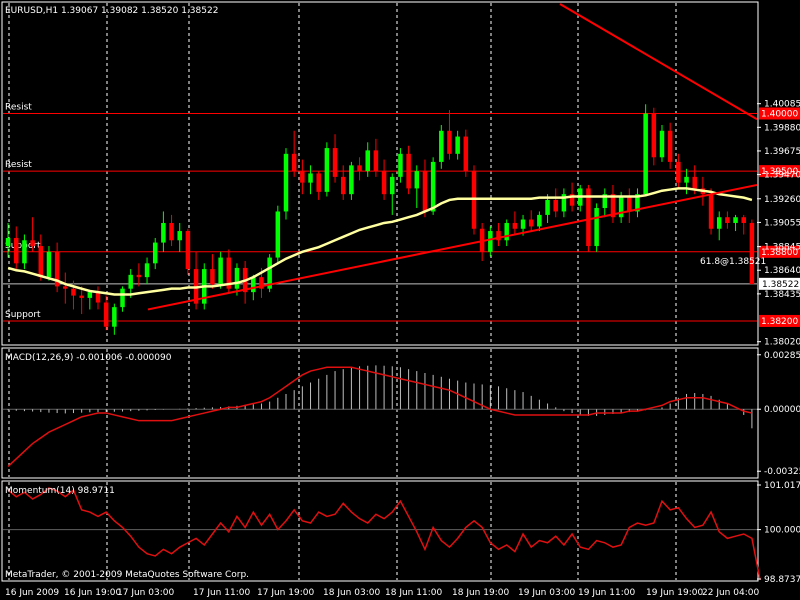 This screenshot has width=800, height=600. Describe the element at coordinates (32, 593) in the screenshot. I see `x-tick-label: 16 Jun 2009` at that location.